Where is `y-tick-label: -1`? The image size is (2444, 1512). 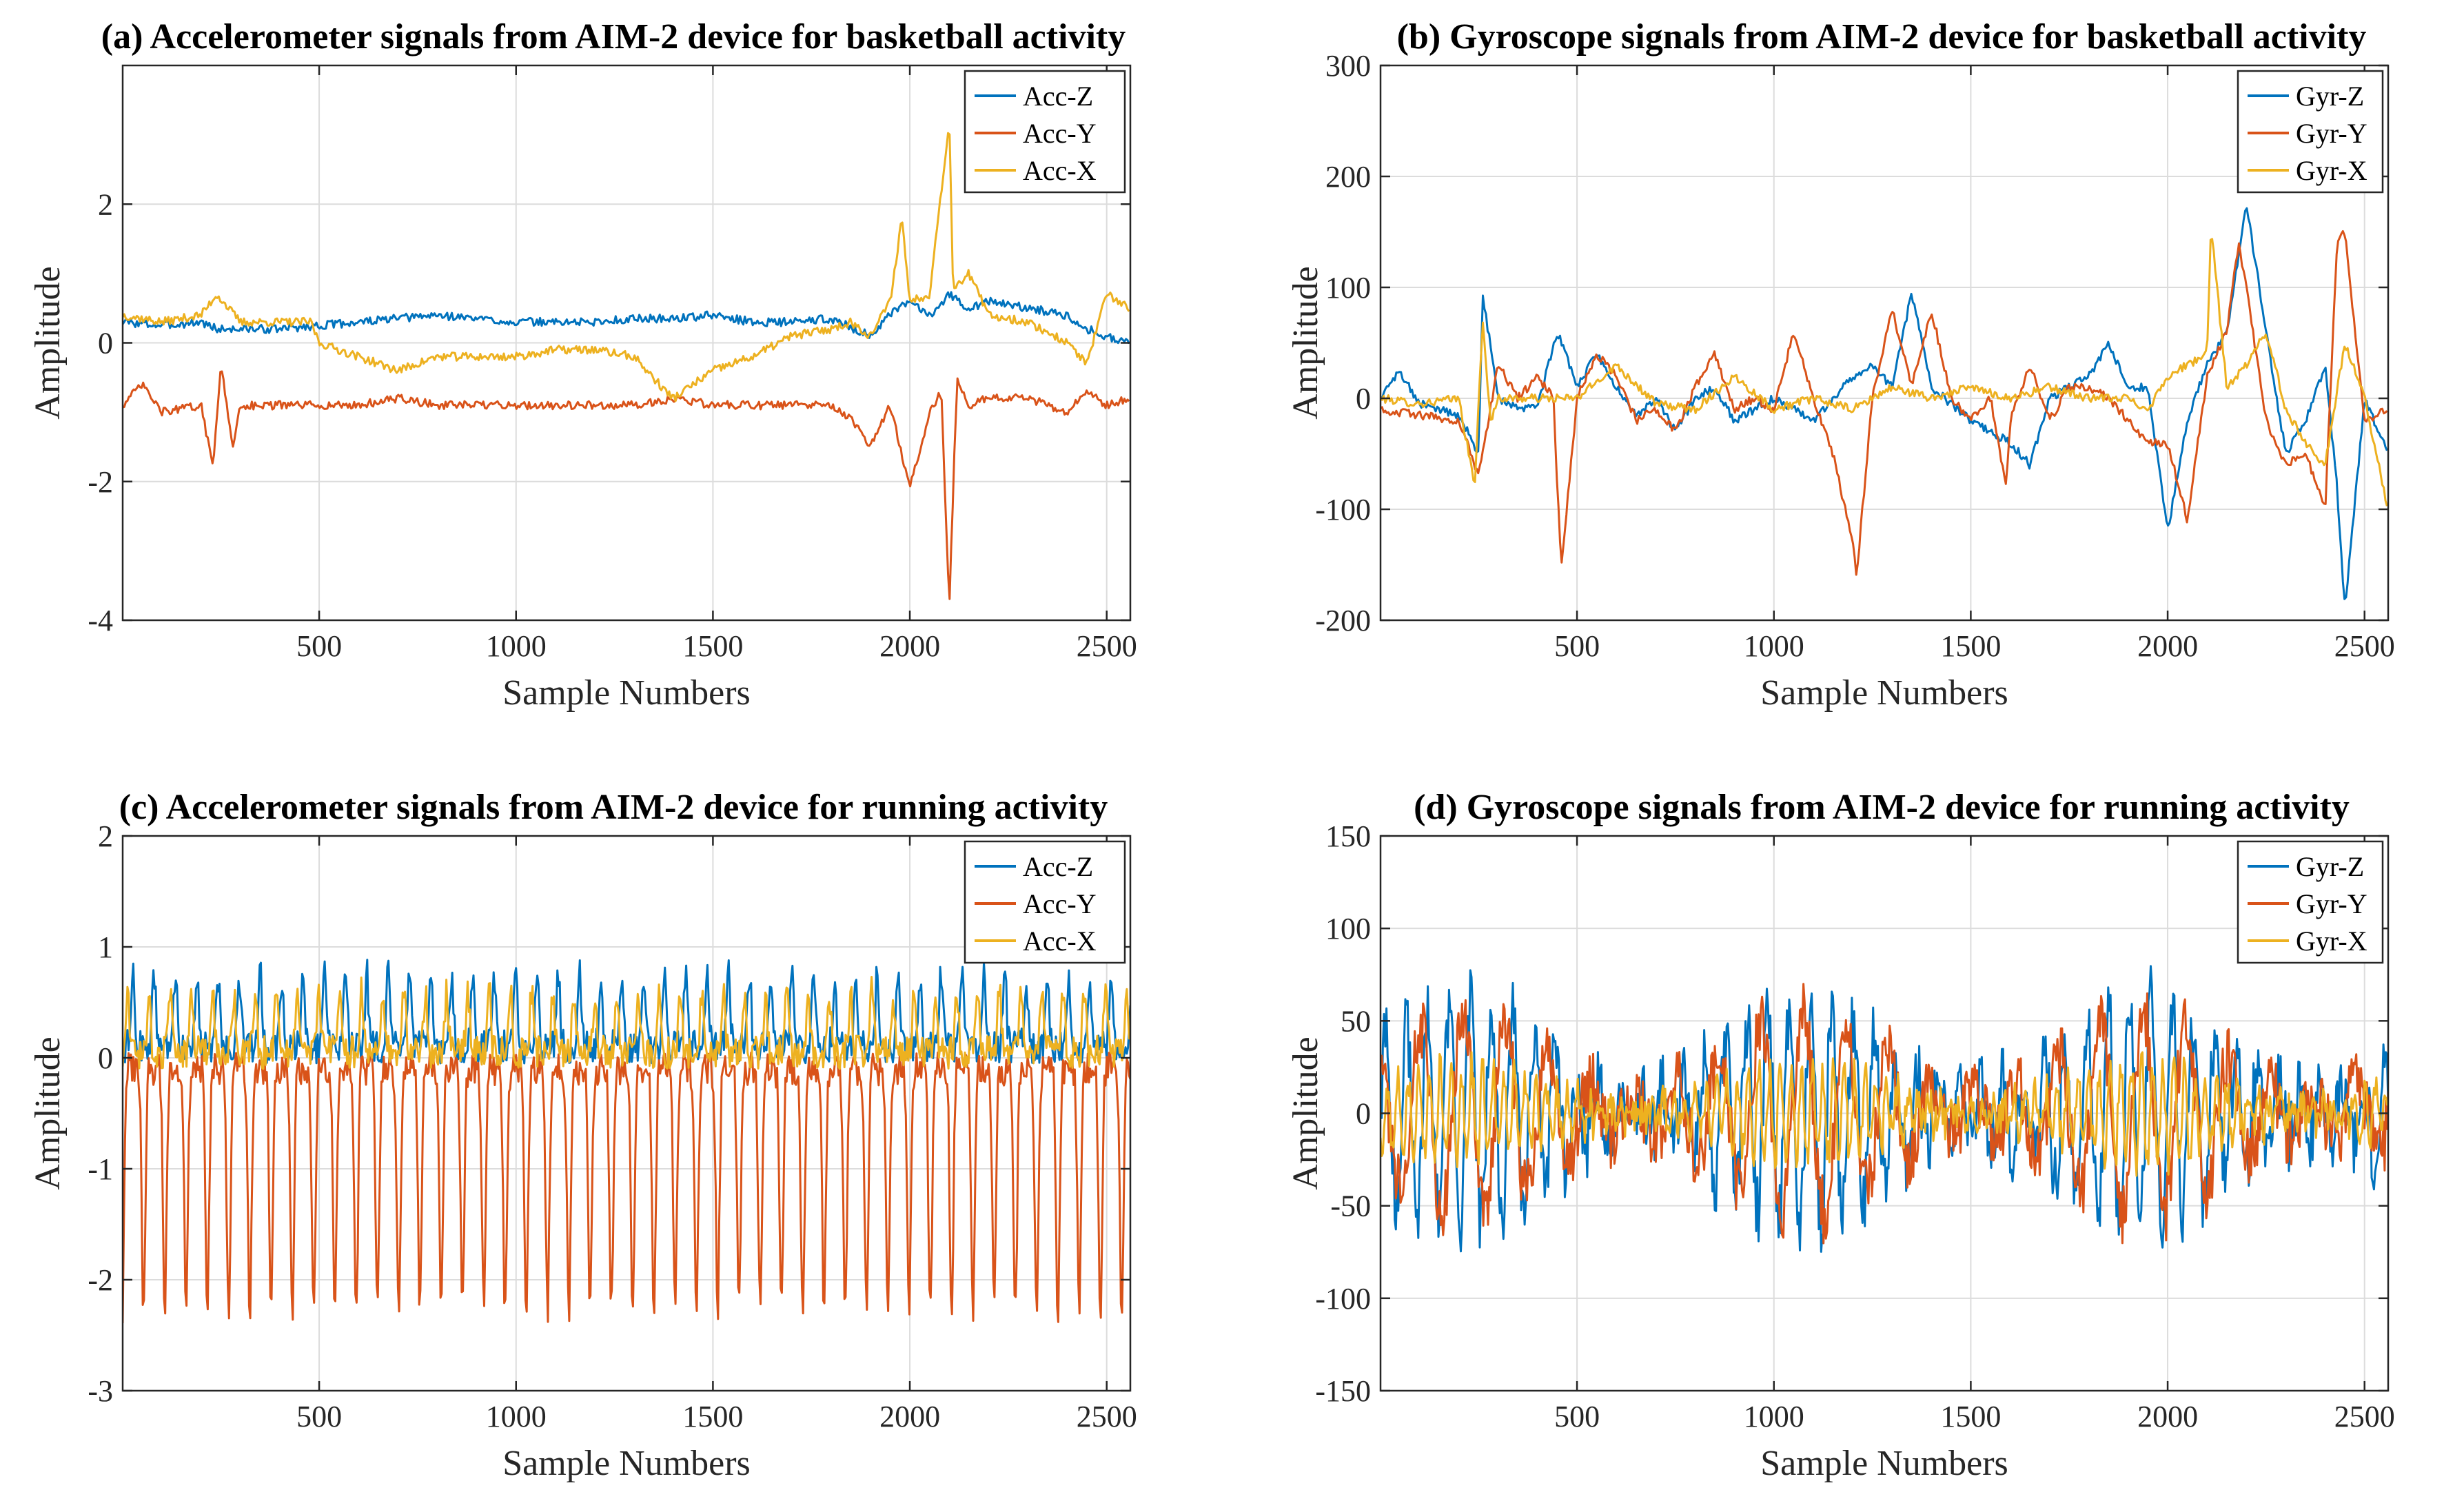 y-tick-label: -1 is located at coordinates (100, 1169).